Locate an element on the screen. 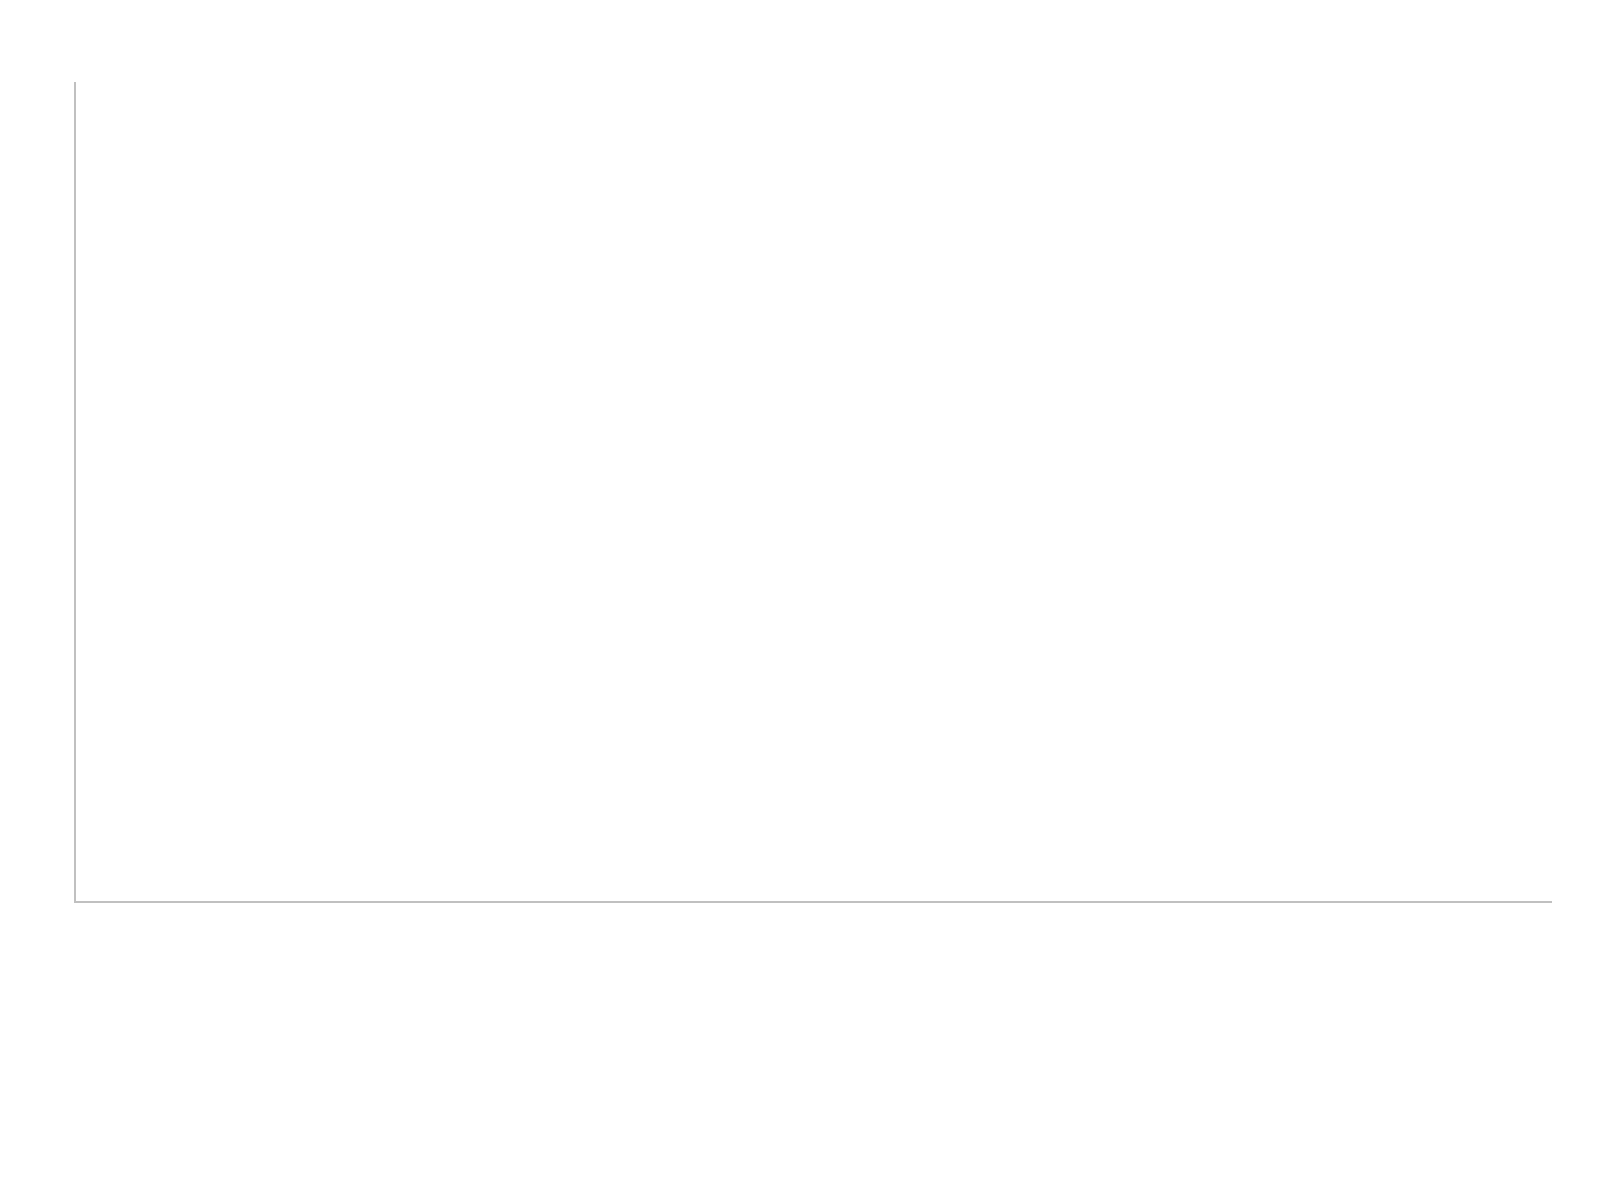 This screenshot has width=1600, height=1200. x-axis-line is located at coordinates (813, 902).